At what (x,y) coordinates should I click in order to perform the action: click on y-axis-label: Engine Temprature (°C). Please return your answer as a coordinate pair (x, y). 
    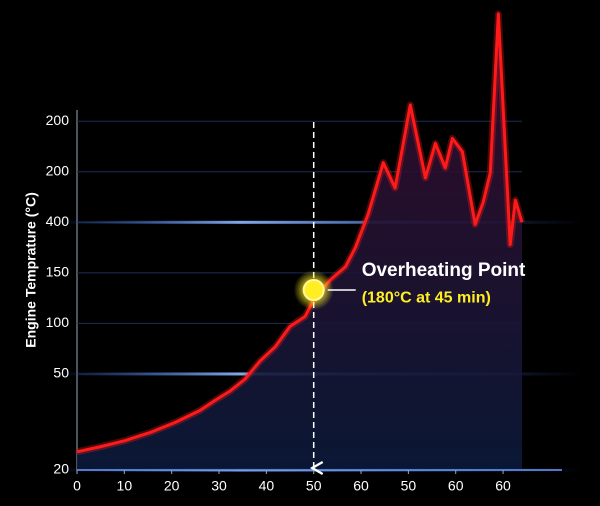
    Looking at the image, I should click on (31, 269).